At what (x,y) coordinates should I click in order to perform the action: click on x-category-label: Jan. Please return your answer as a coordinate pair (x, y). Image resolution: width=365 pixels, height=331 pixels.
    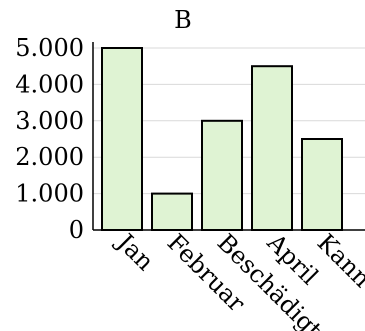
    Looking at the image, I should click on (135, 251).